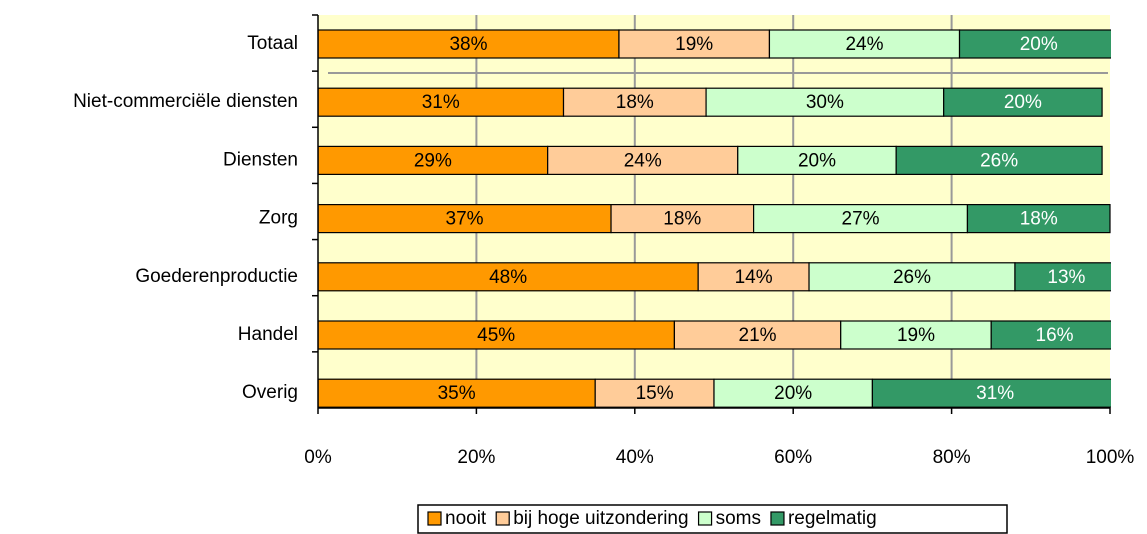  What do you see at coordinates (832, 518) in the screenshot?
I see `legend-label: regelmatig` at bounding box center [832, 518].